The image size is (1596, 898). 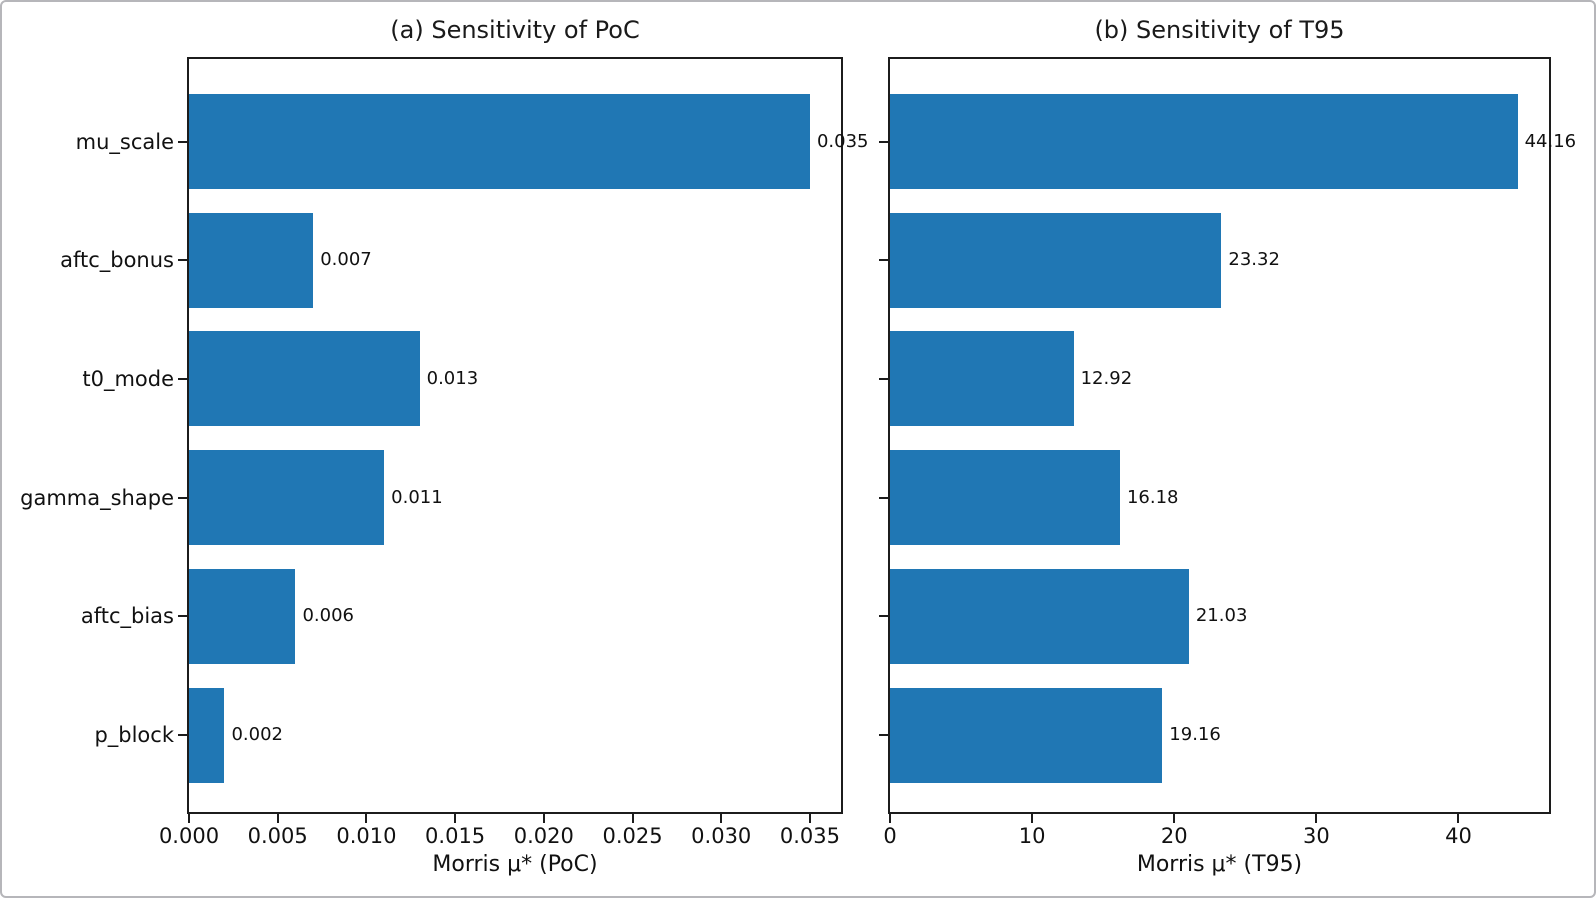 I want to click on bar-value-label: 0.002, so click(x=257, y=734).